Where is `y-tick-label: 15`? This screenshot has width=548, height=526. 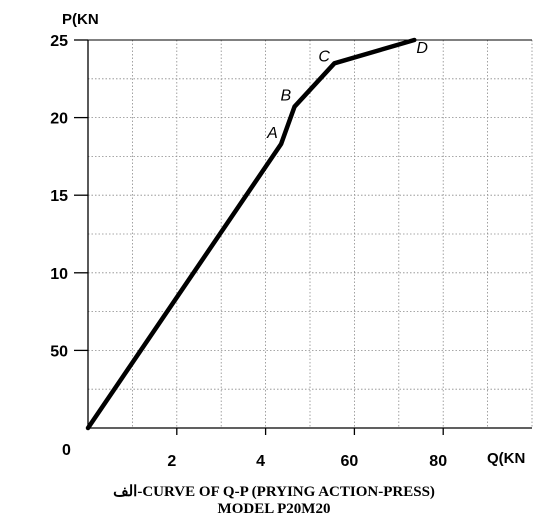
y-tick-label: 15 is located at coordinates (59, 196).